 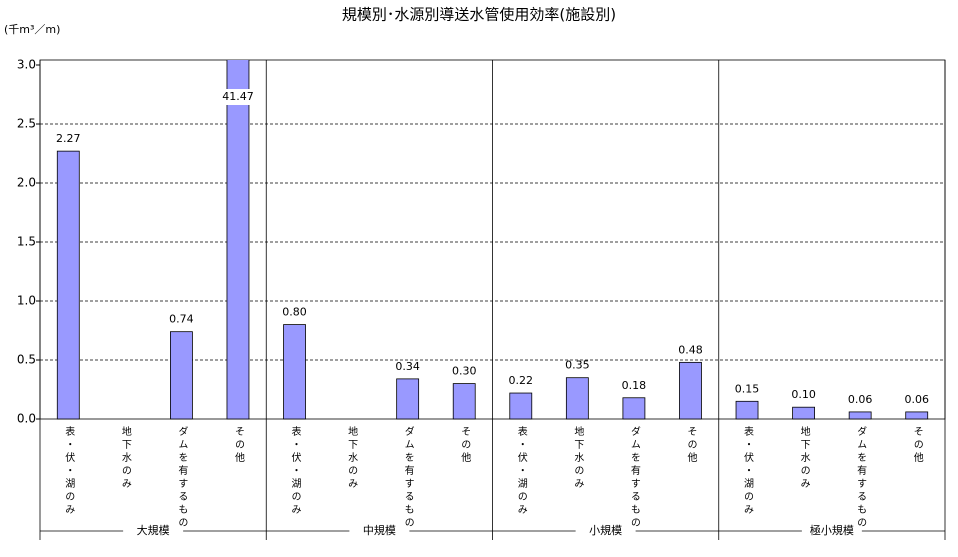 What do you see at coordinates (407, 366) in the screenshot?
I see `value-label: 0.34` at bounding box center [407, 366].